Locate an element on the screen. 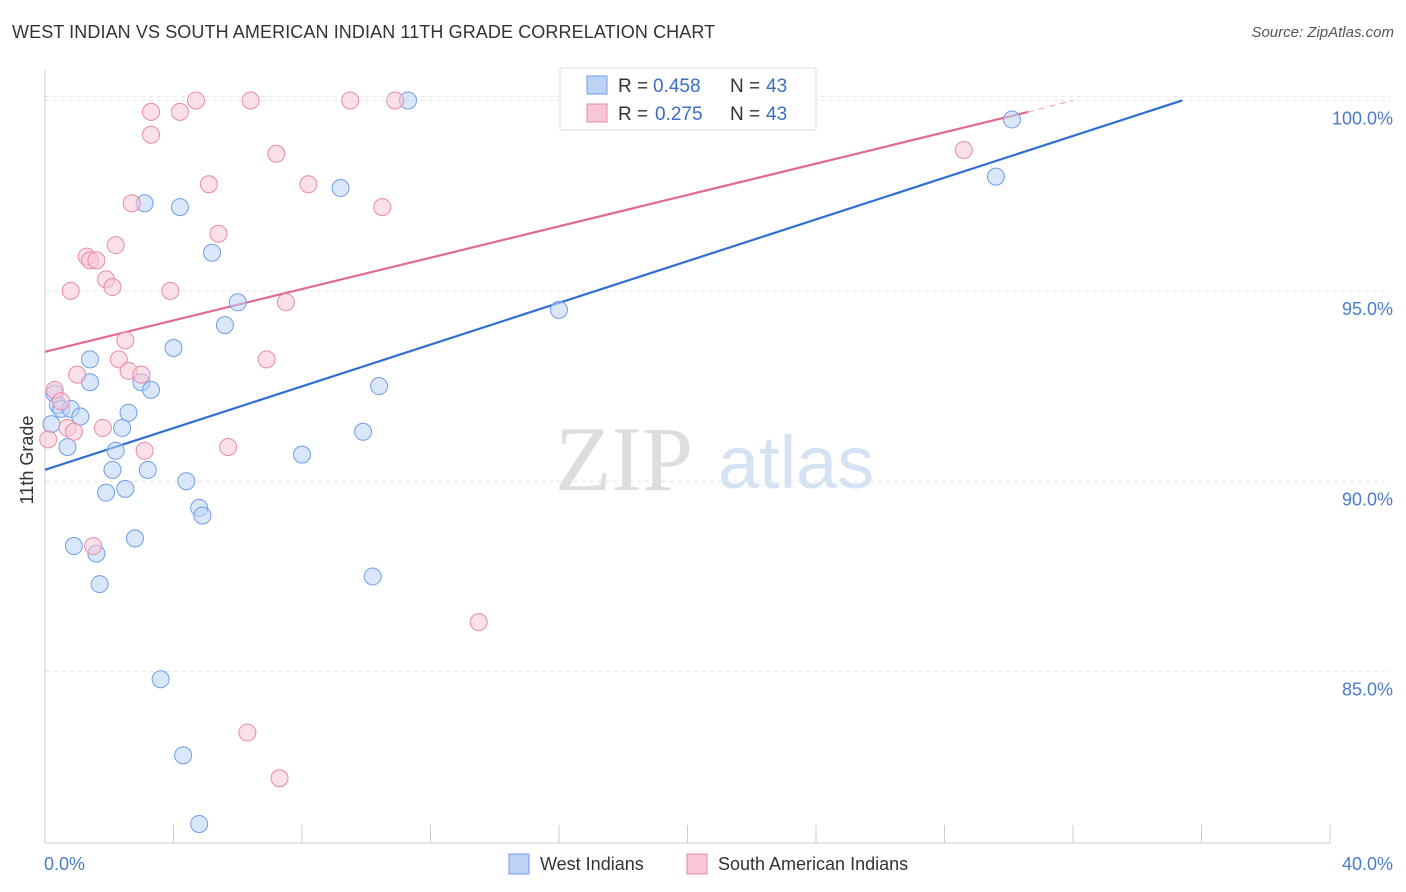 The image size is (1406, 892). y-tick-label-2: 90.0% is located at coordinates (1367, 499).